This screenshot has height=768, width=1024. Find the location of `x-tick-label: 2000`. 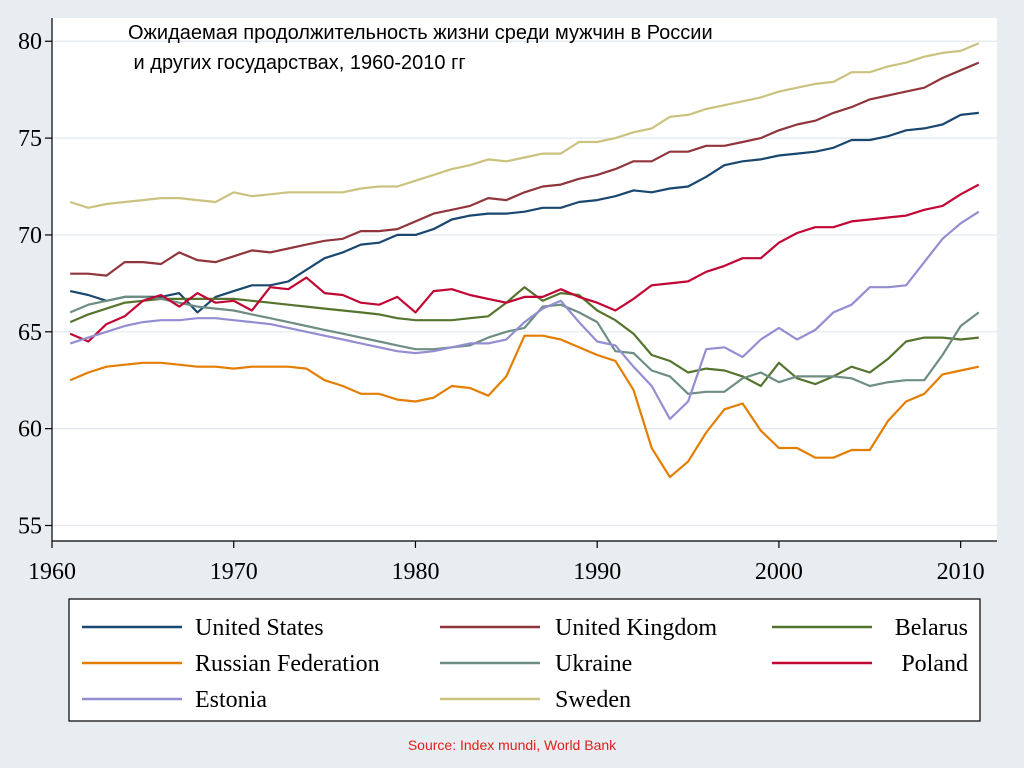

x-tick-label: 2000 is located at coordinates (779, 572).